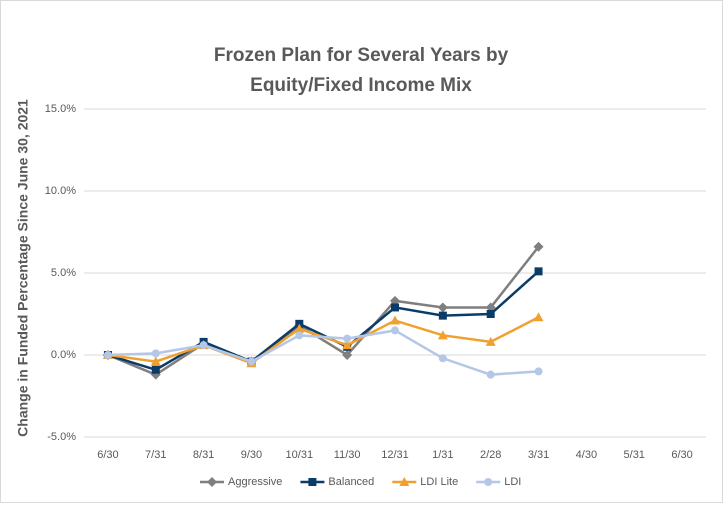 The height and width of the screenshot is (508, 723). What do you see at coordinates (61, 437) in the screenshot?
I see `y-tick-label: -5.0%` at bounding box center [61, 437].